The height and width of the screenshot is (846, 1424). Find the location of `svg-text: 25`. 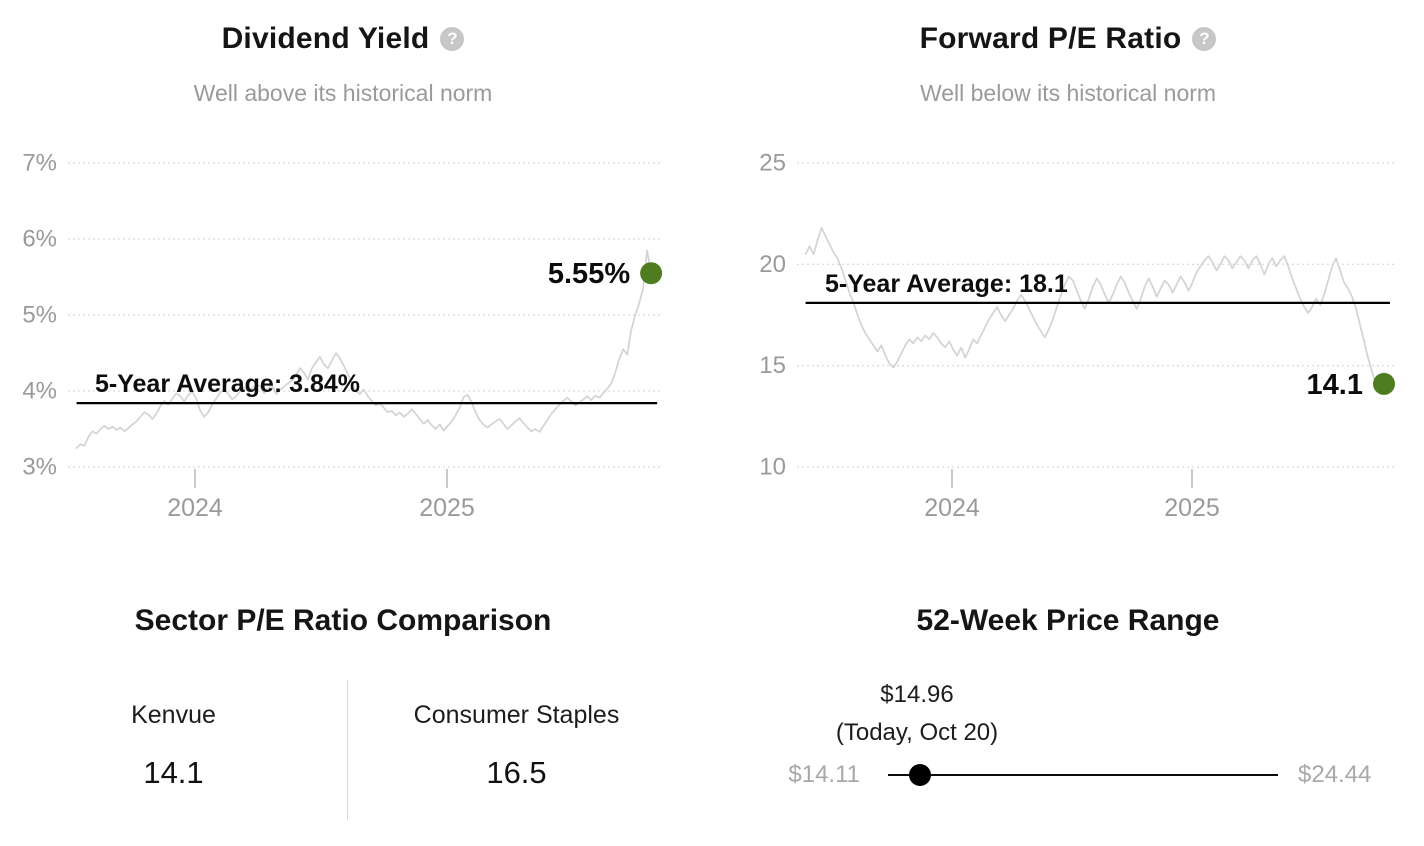

svg-text: 25 is located at coordinates (772, 162).